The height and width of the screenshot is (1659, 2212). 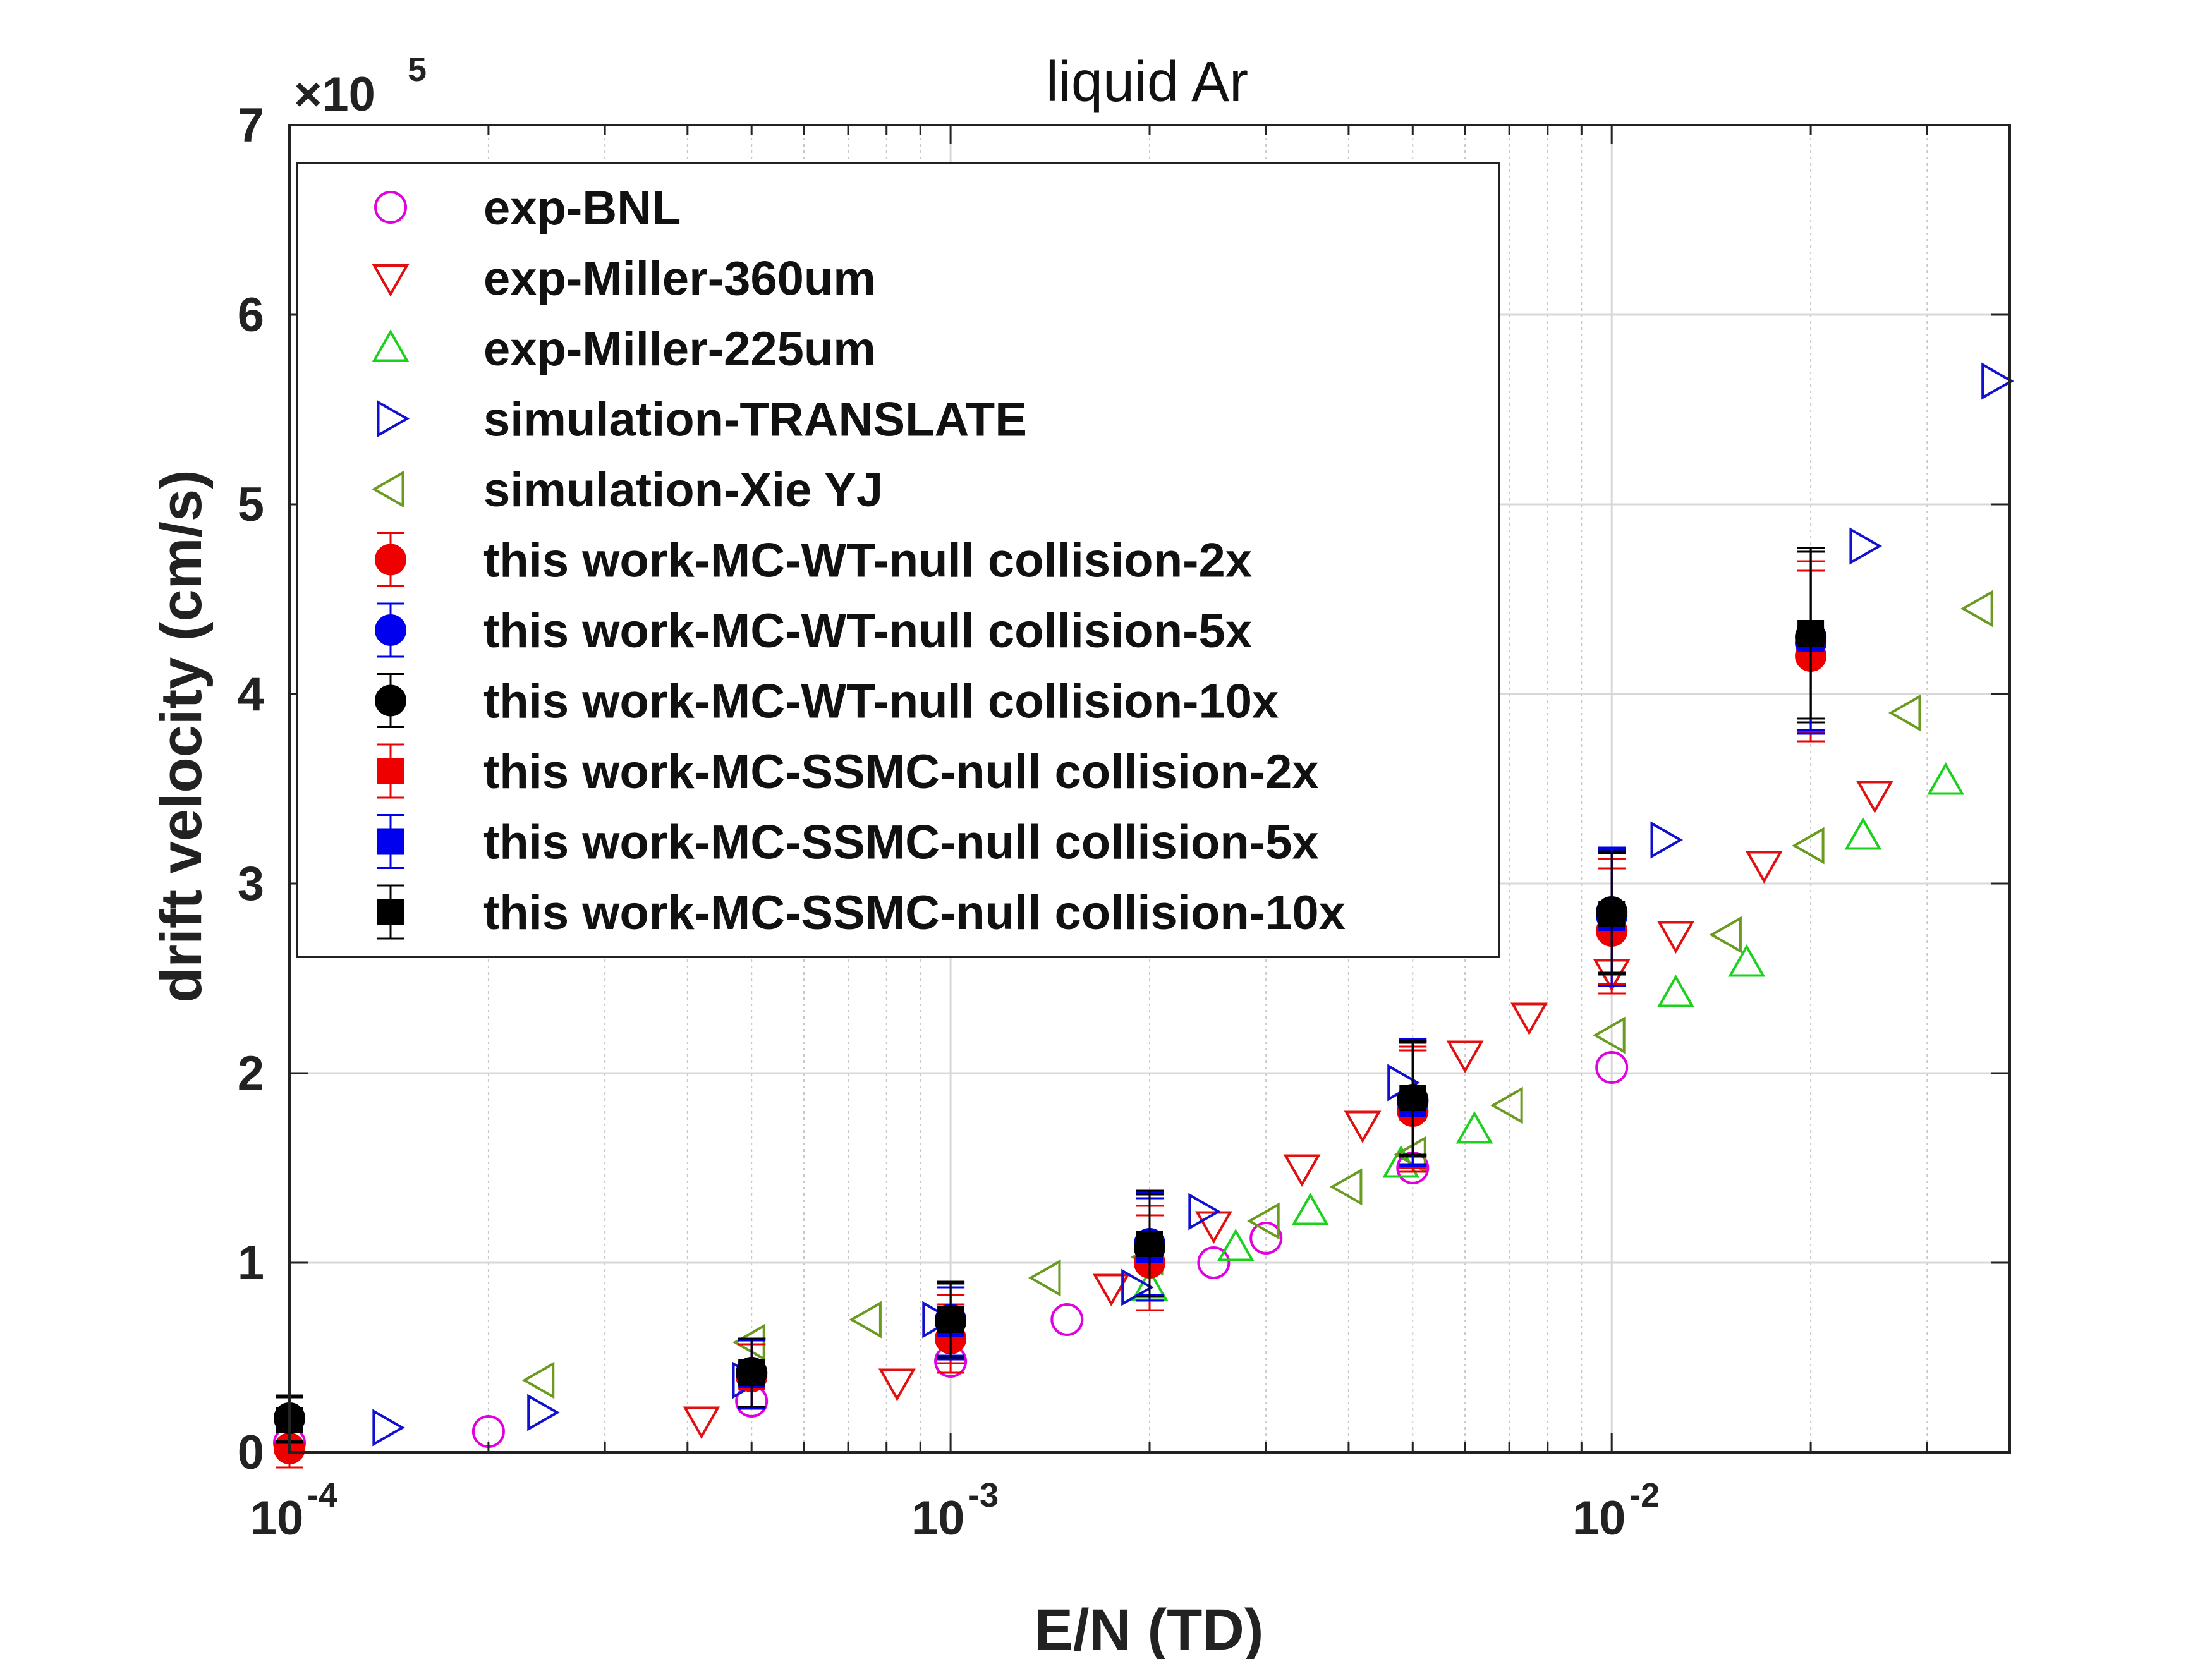 I want to click on x-tick-label-exponent: -4, so click(x=322, y=1495).